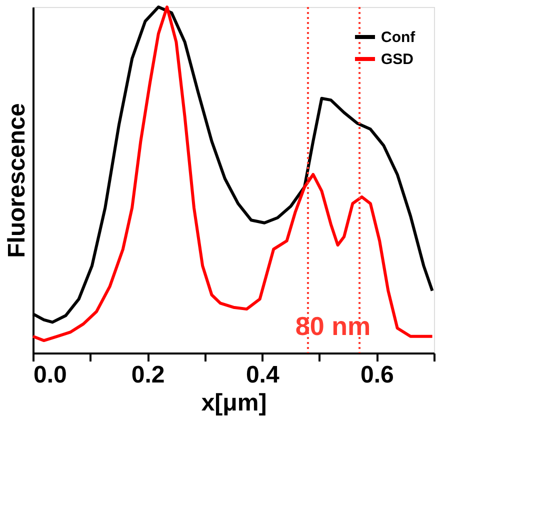  I want to click on x-tick-label: 0.2, so click(148, 375).